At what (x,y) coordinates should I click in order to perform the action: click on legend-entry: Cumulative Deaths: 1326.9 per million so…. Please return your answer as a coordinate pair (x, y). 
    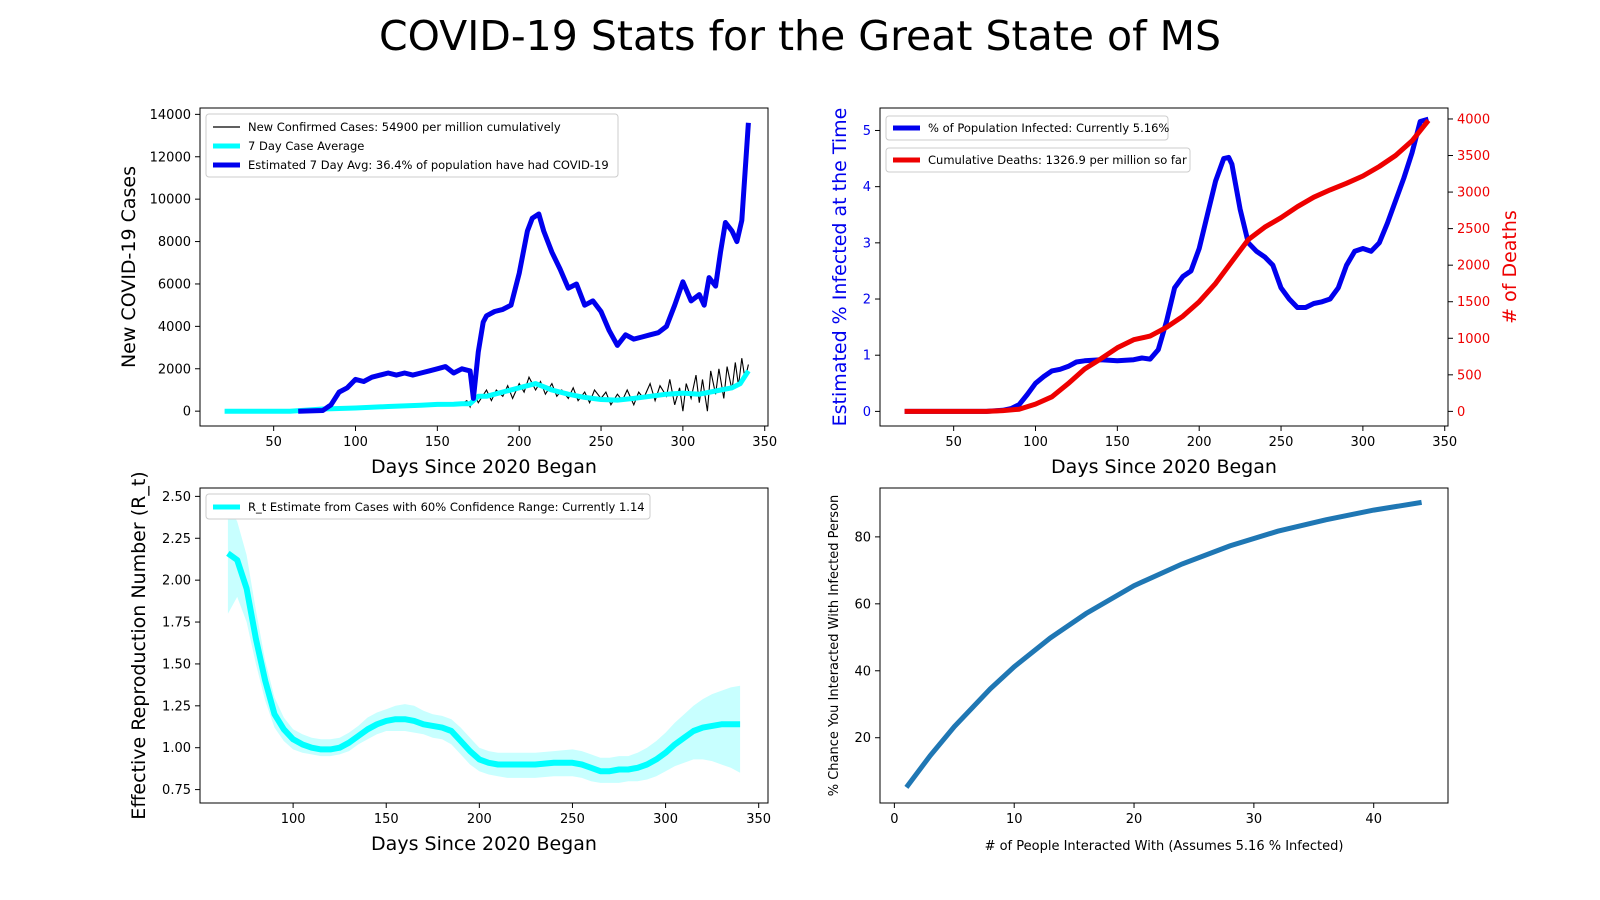
    Looking at the image, I should click on (1057, 160).